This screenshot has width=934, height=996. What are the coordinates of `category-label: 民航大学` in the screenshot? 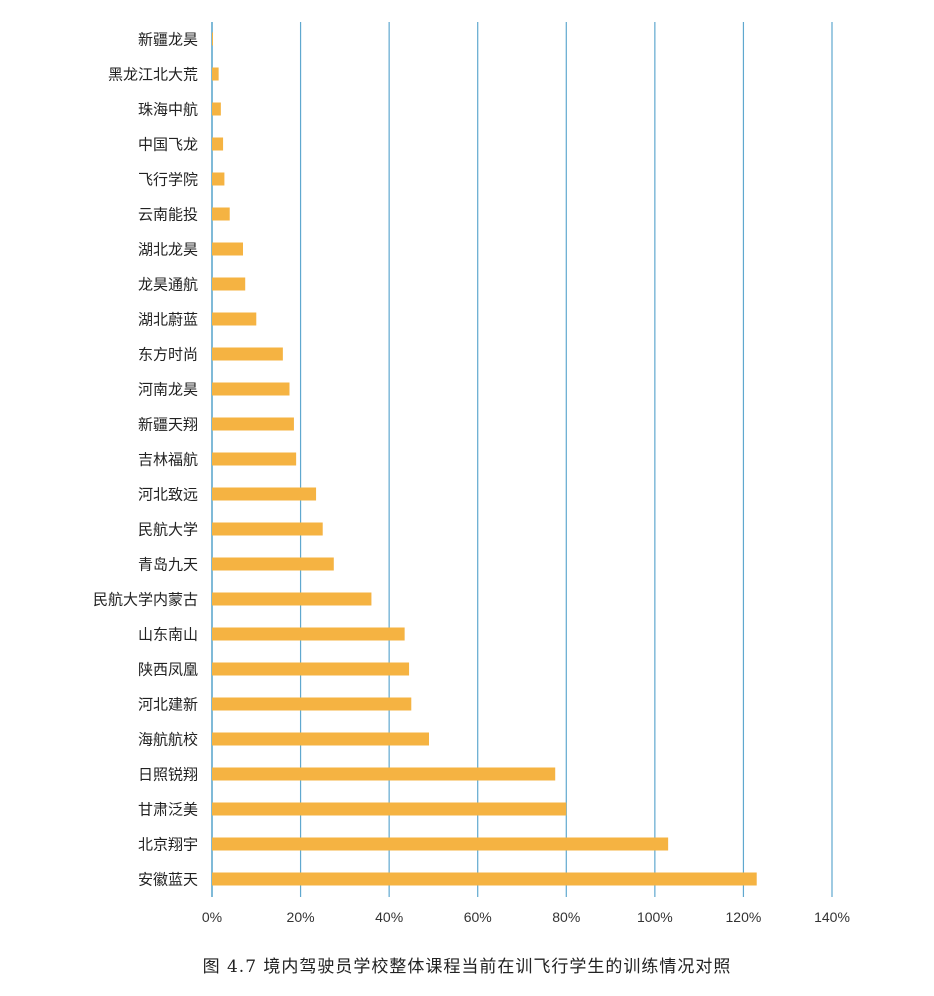 It's located at (168, 530).